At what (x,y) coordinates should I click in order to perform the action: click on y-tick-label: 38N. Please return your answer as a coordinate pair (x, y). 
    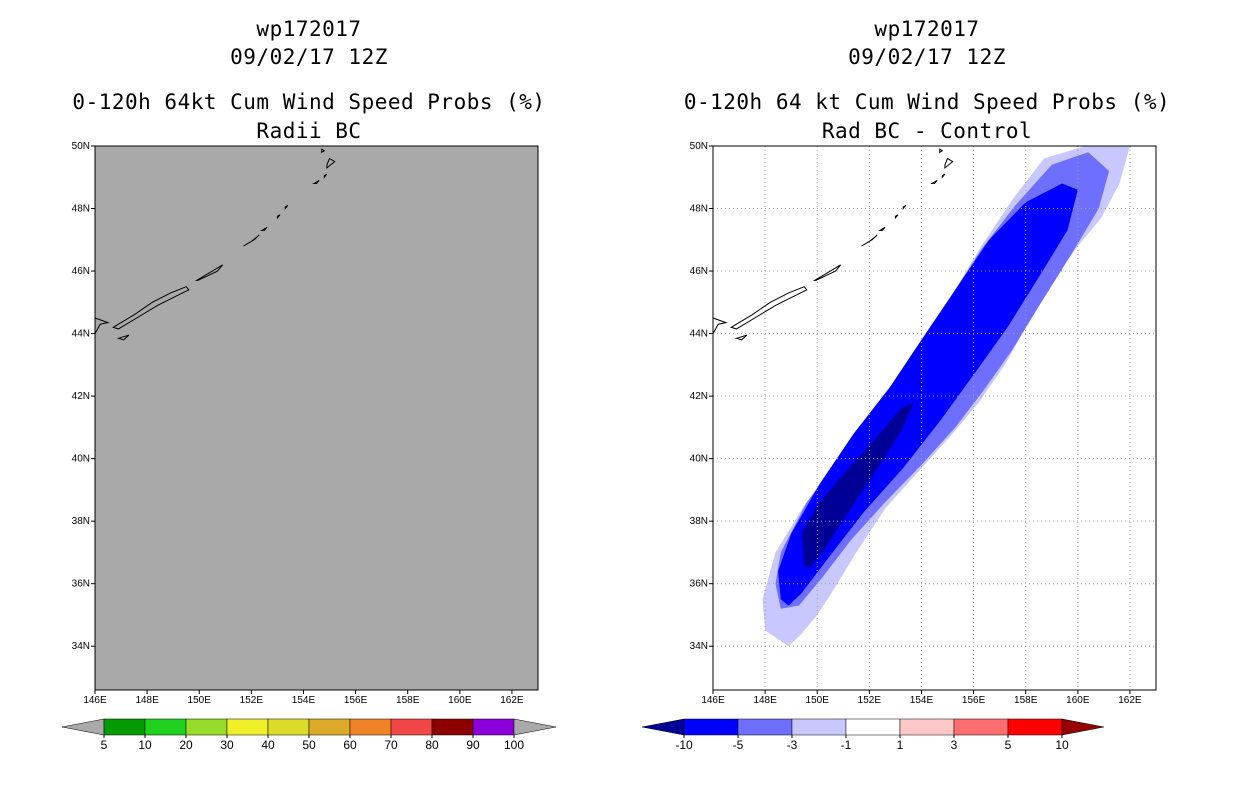
    Looking at the image, I should click on (699, 521).